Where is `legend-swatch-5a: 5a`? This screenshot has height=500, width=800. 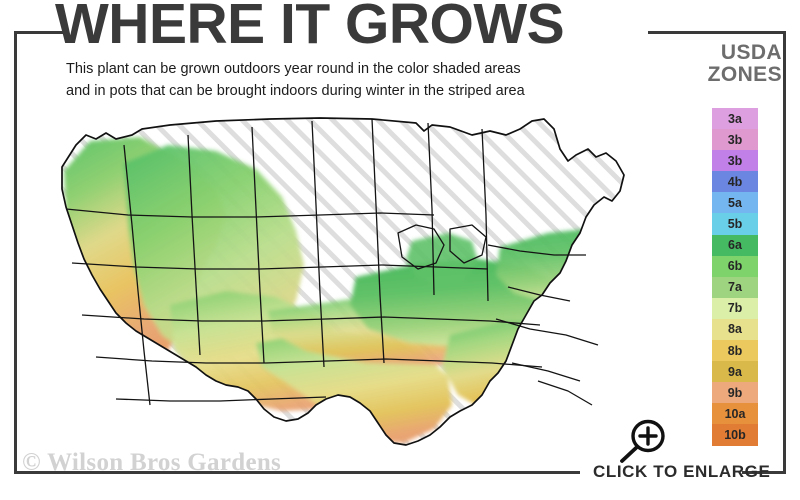 legend-swatch-5a: 5a is located at coordinates (735, 203).